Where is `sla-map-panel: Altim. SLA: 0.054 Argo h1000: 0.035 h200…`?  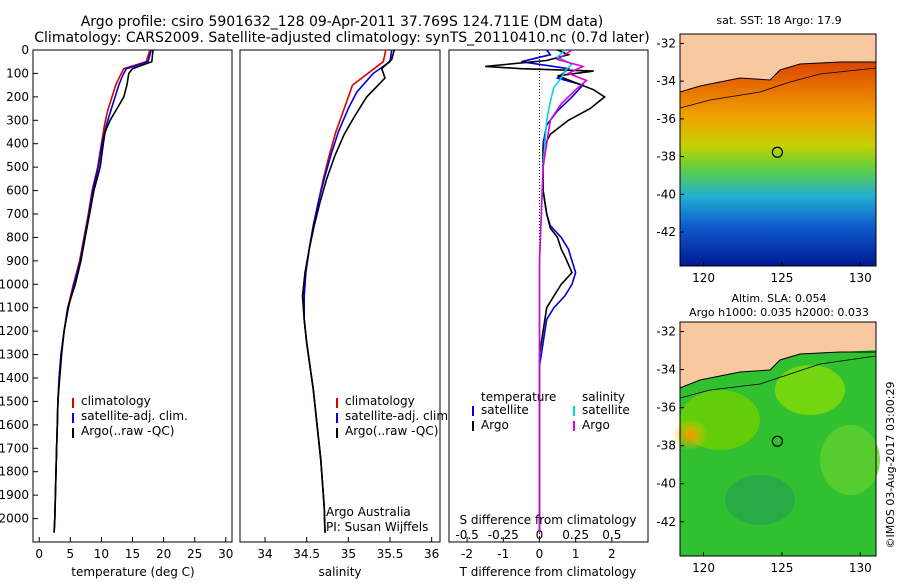
sla-map-panel: Altim. SLA: 0.054 Argo h1000: 0.035 h200… is located at coordinates (768, 433).